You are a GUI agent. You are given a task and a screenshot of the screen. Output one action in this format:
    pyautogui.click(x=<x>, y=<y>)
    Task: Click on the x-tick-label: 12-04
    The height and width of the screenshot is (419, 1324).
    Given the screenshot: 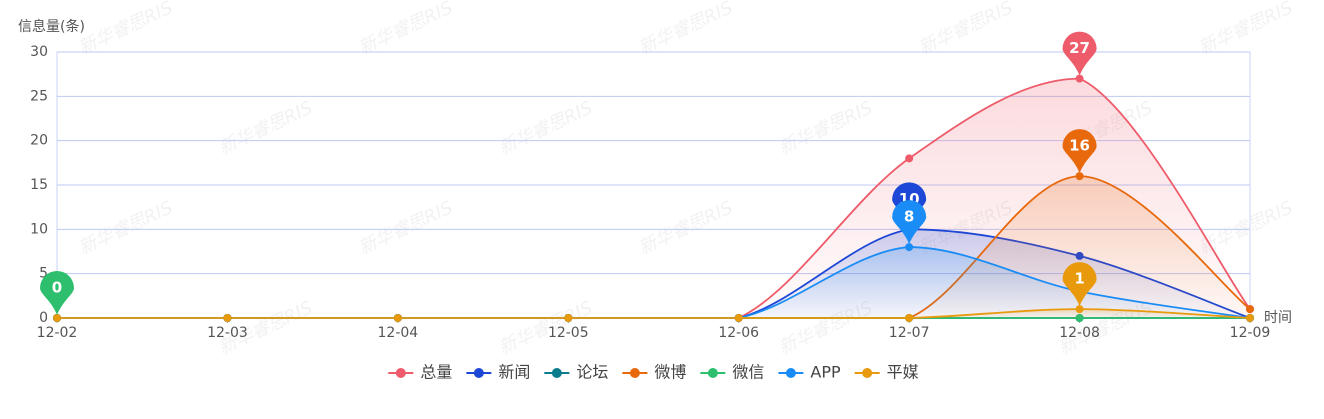 What is the action you would take?
    pyautogui.click(x=398, y=333)
    